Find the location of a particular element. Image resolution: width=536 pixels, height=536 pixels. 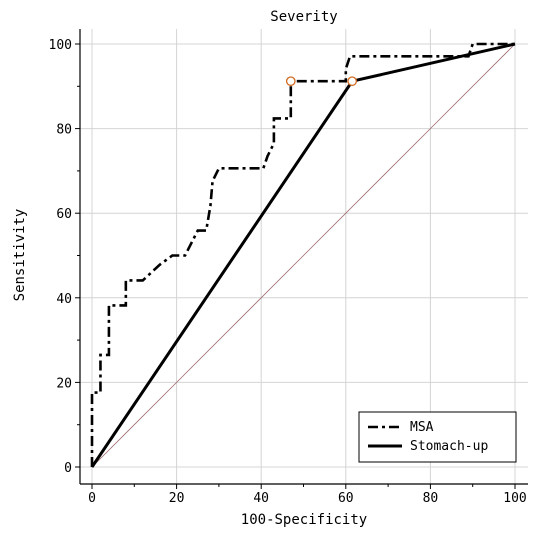

x-tick-label: 20 is located at coordinates (177, 498).